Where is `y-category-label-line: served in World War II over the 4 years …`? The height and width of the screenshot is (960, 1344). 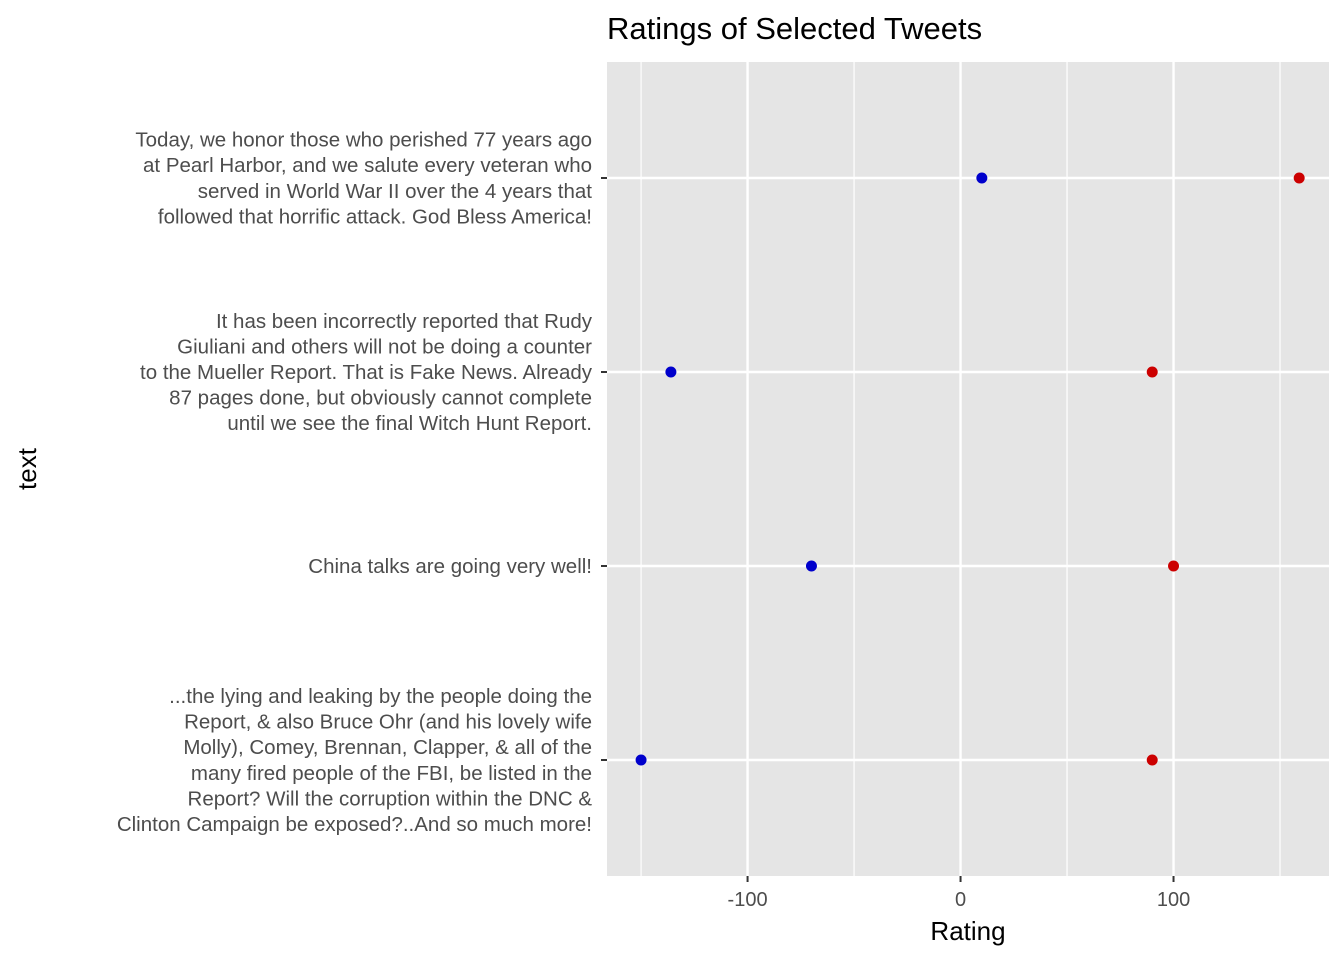
y-category-label-line: served in World War II over the 4 years … is located at coordinates (395, 191).